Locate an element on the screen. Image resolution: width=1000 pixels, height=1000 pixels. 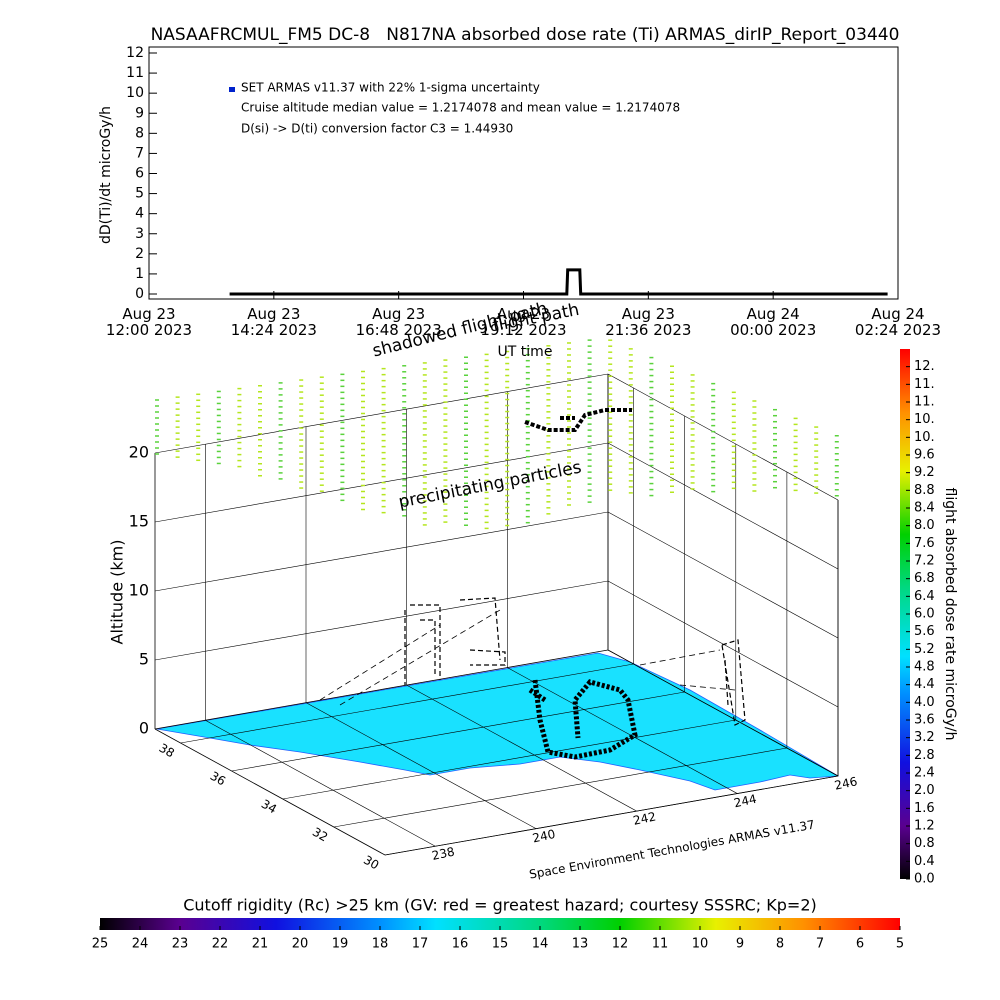
colorbar-tick-label: 10 is located at coordinates (700, 944).